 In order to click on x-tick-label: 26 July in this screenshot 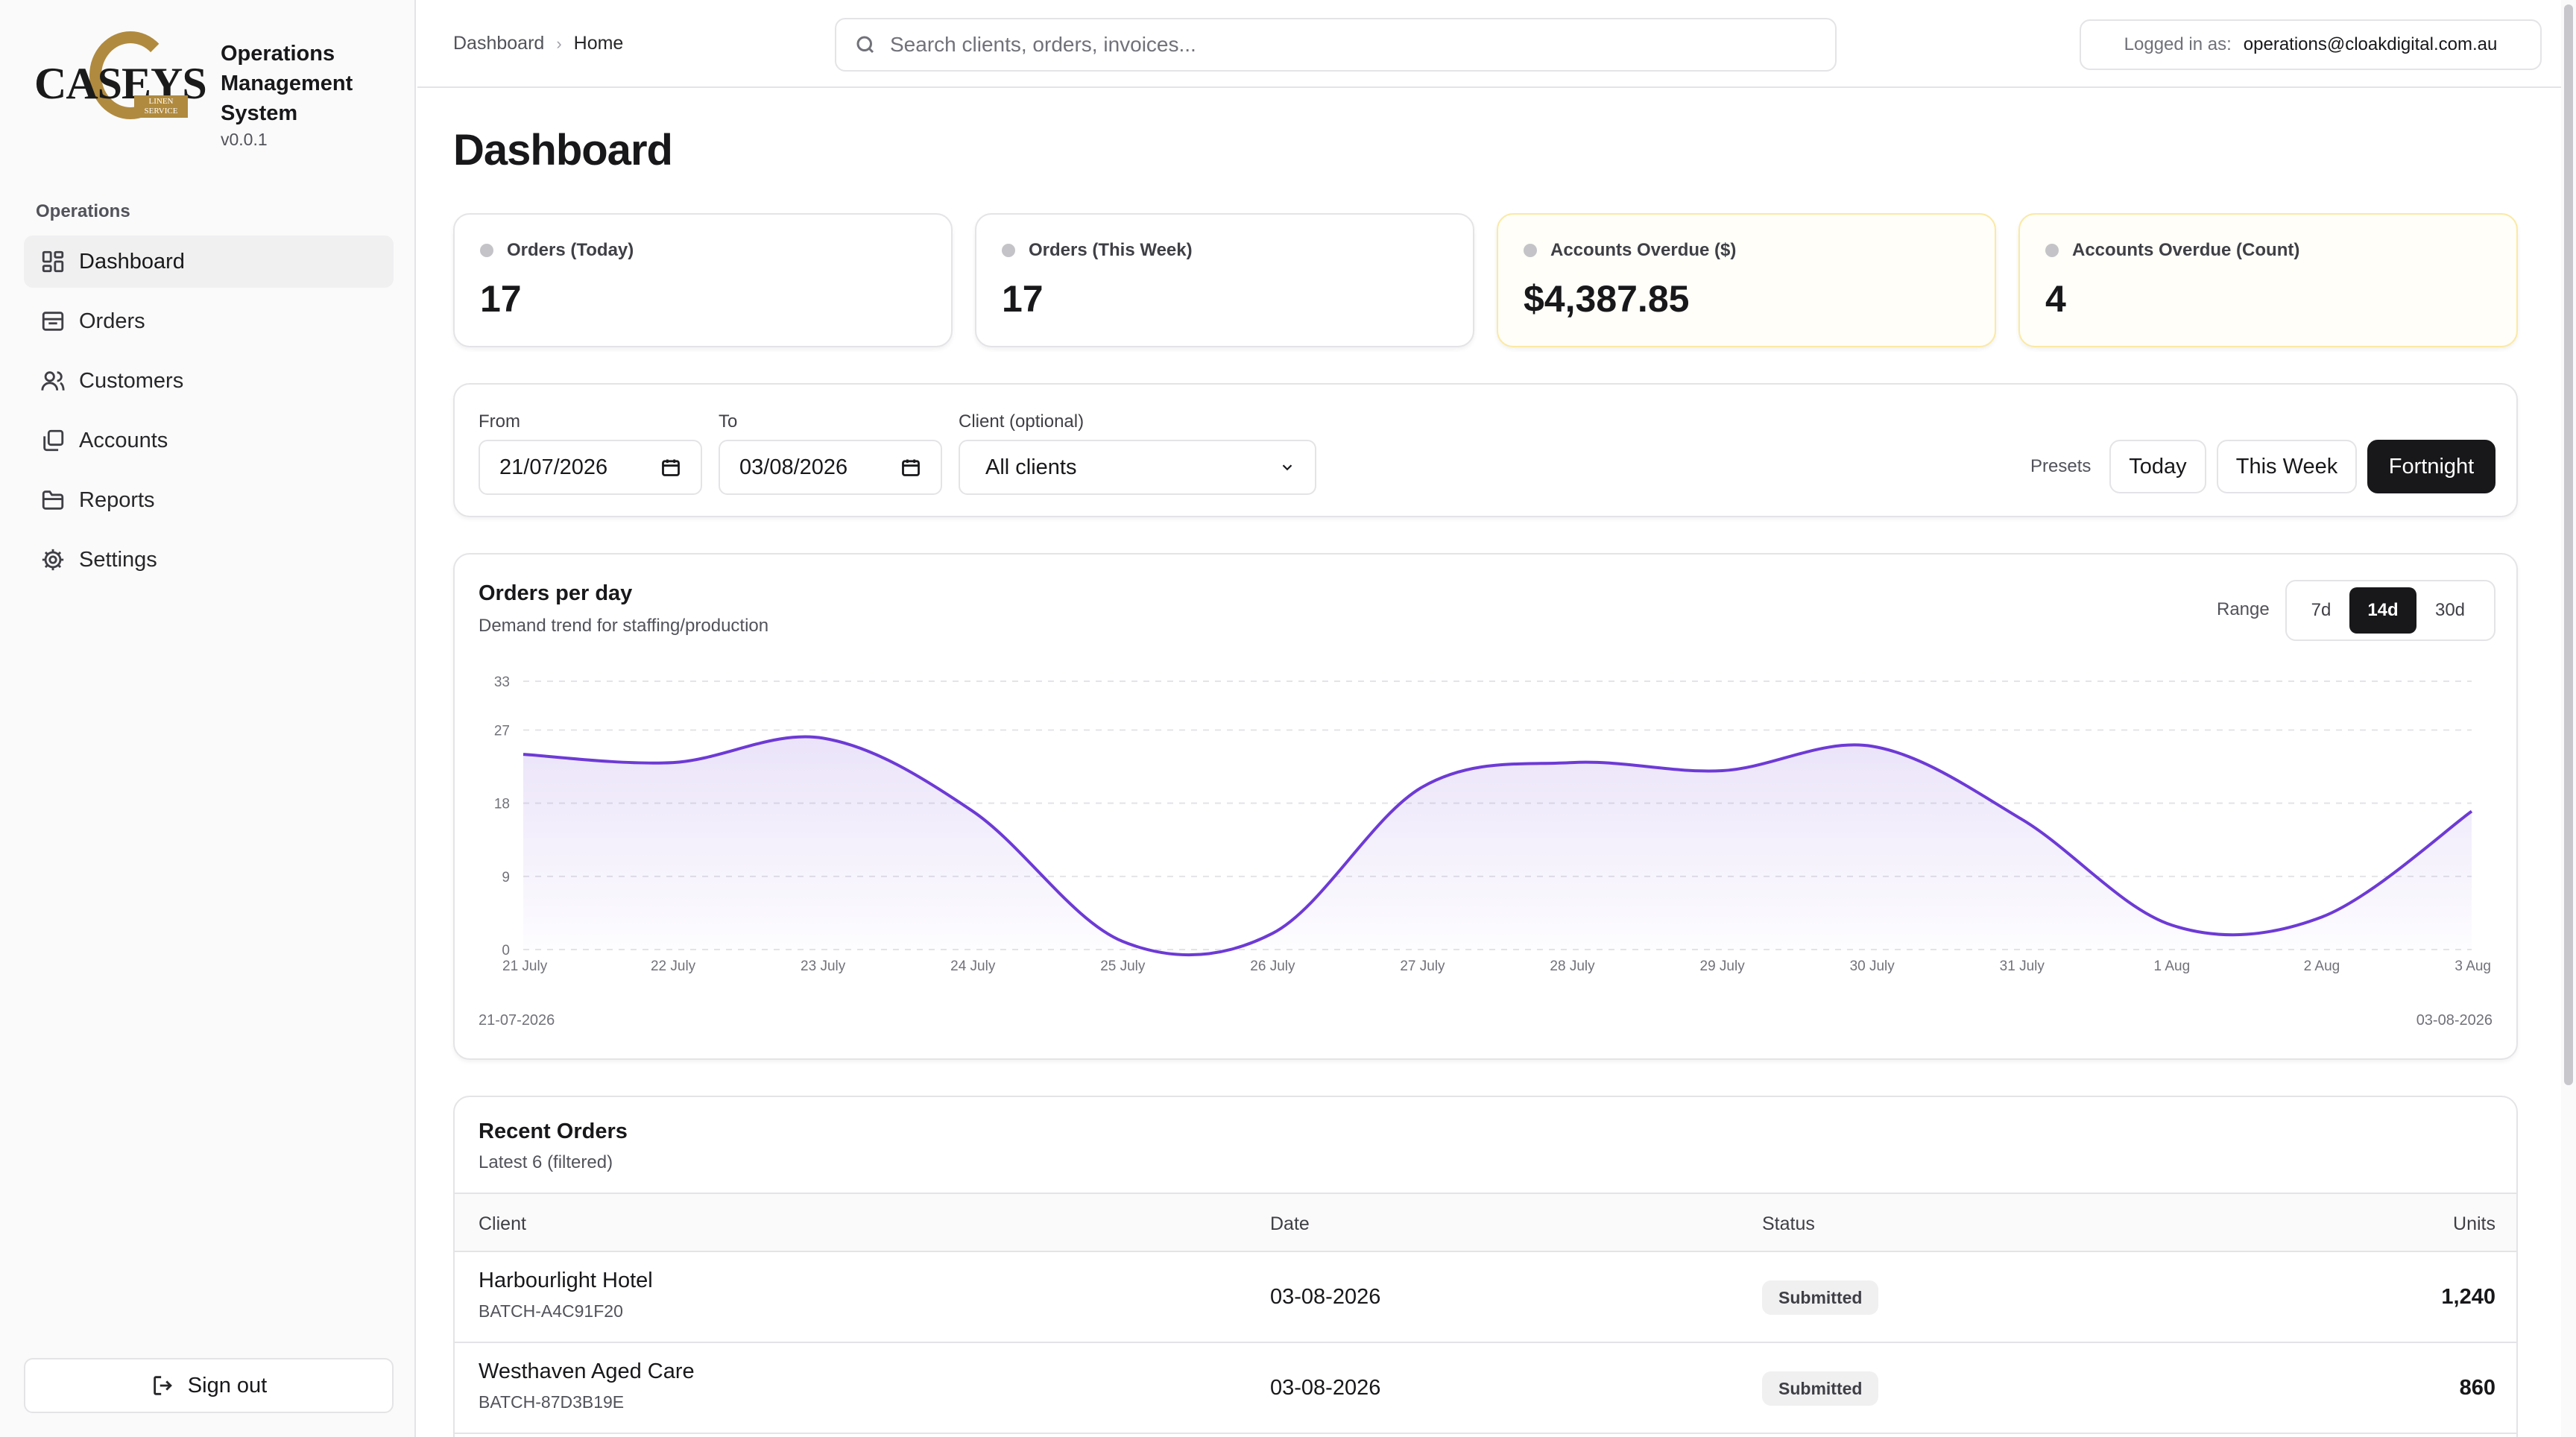, I will do `click(1272, 966)`.